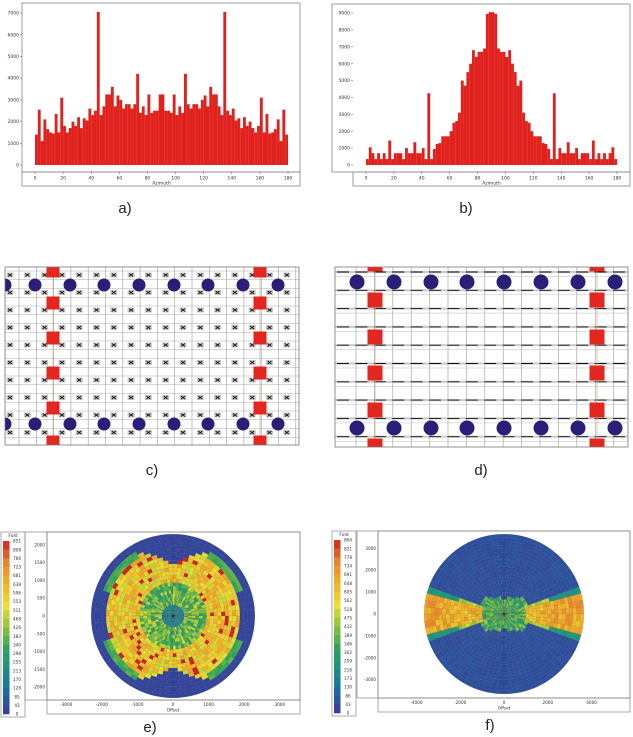 The image size is (633, 737). What do you see at coordinates (17, 601) in the screenshot?
I see `legend-tick-label: 553` at bounding box center [17, 601].